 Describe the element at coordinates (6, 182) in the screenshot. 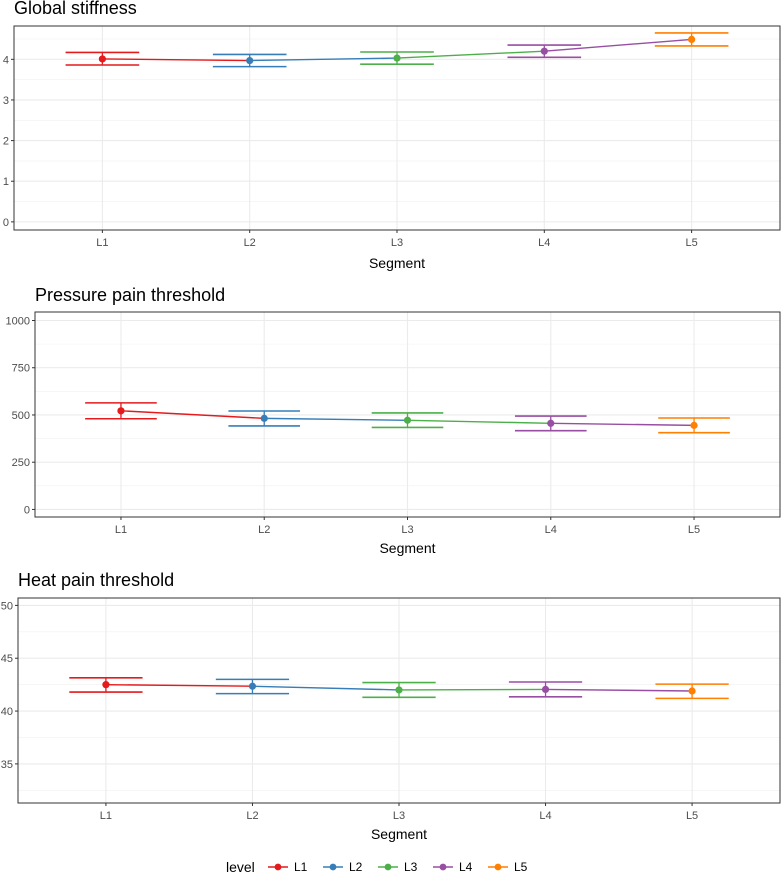

I see `y-tick-label: 1` at that location.